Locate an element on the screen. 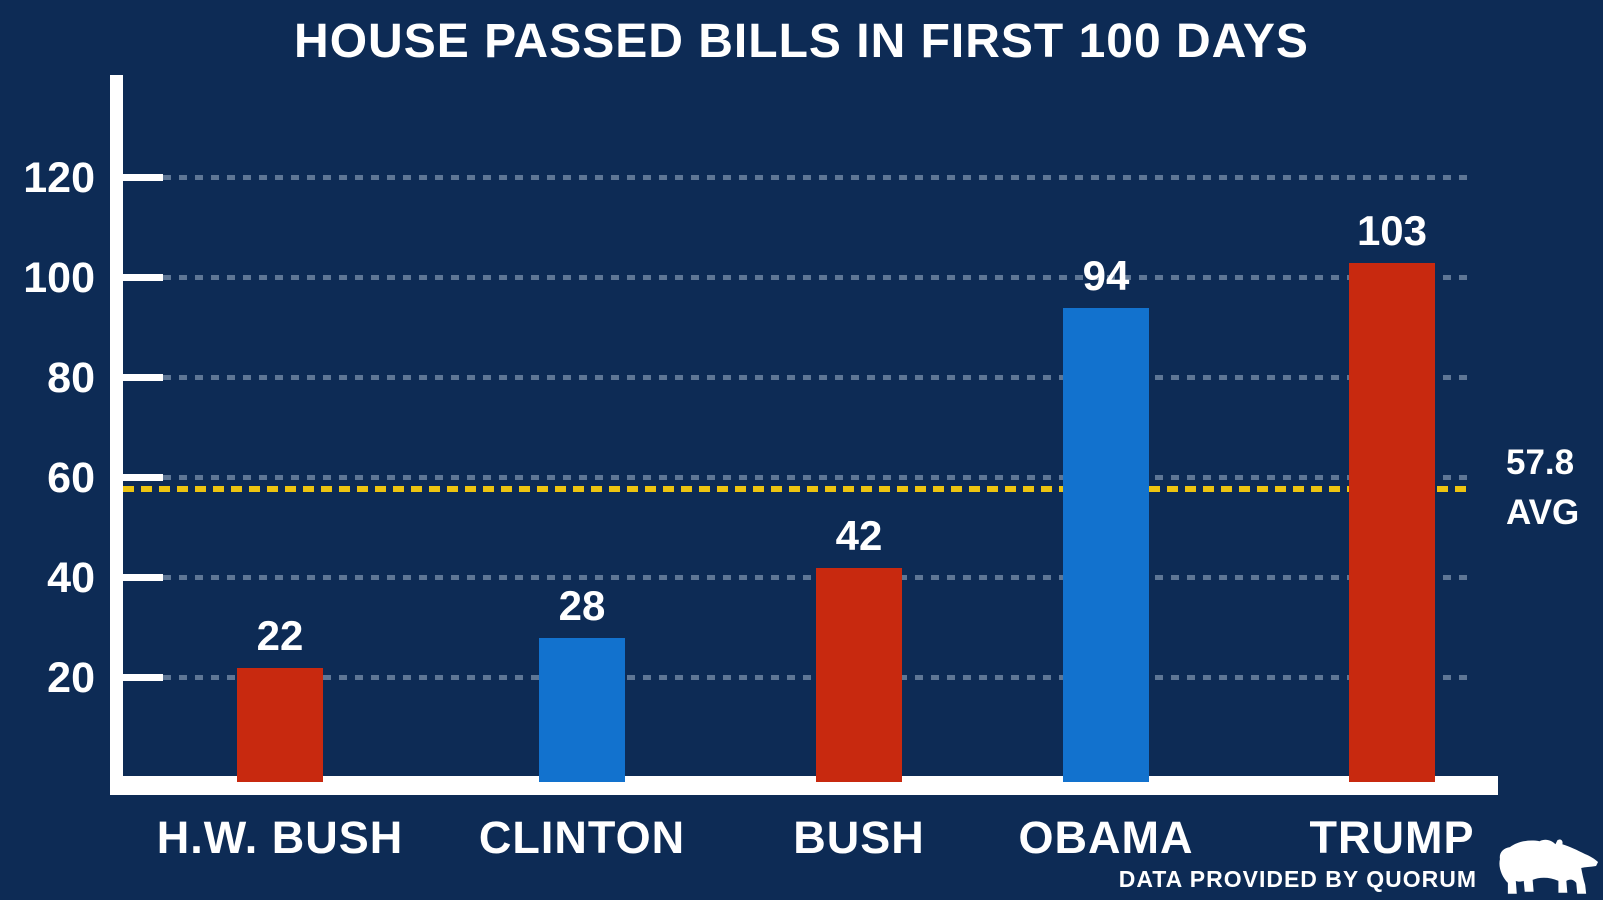  category-label: TRUMP is located at coordinates (1392, 837).